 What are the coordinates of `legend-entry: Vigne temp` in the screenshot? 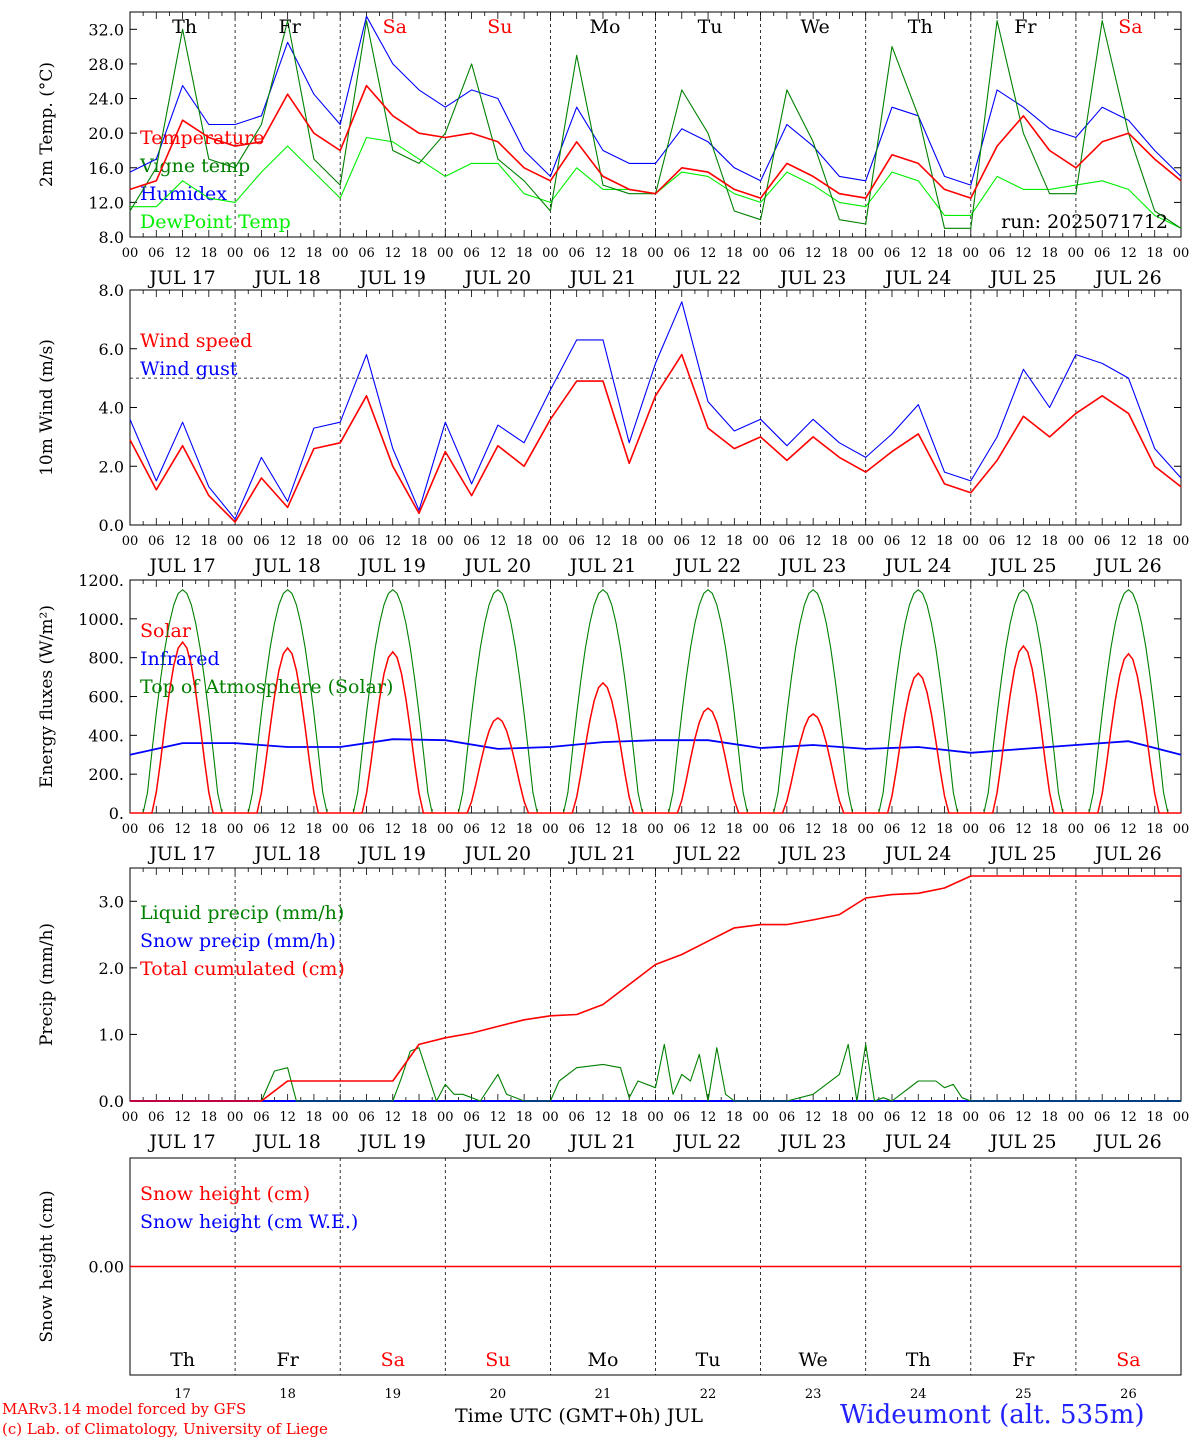 It's located at (194, 166).